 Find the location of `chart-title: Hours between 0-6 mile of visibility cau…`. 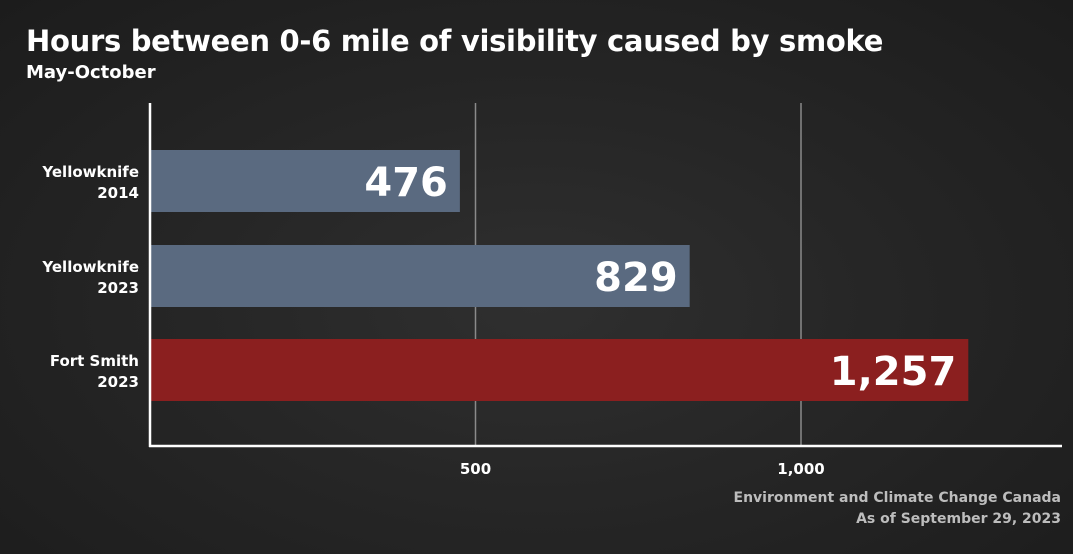

chart-title: Hours between 0-6 mile of visibility cau… is located at coordinates (455, 41).